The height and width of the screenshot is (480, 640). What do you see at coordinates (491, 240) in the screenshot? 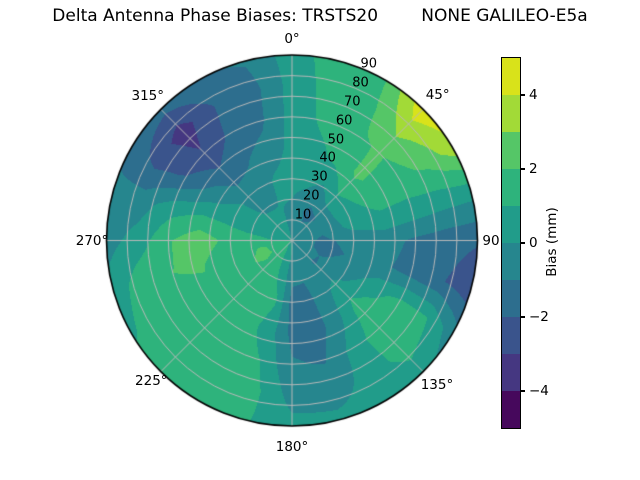
I see `theta-label-90deg: 90` at bounding box center [491, 240].